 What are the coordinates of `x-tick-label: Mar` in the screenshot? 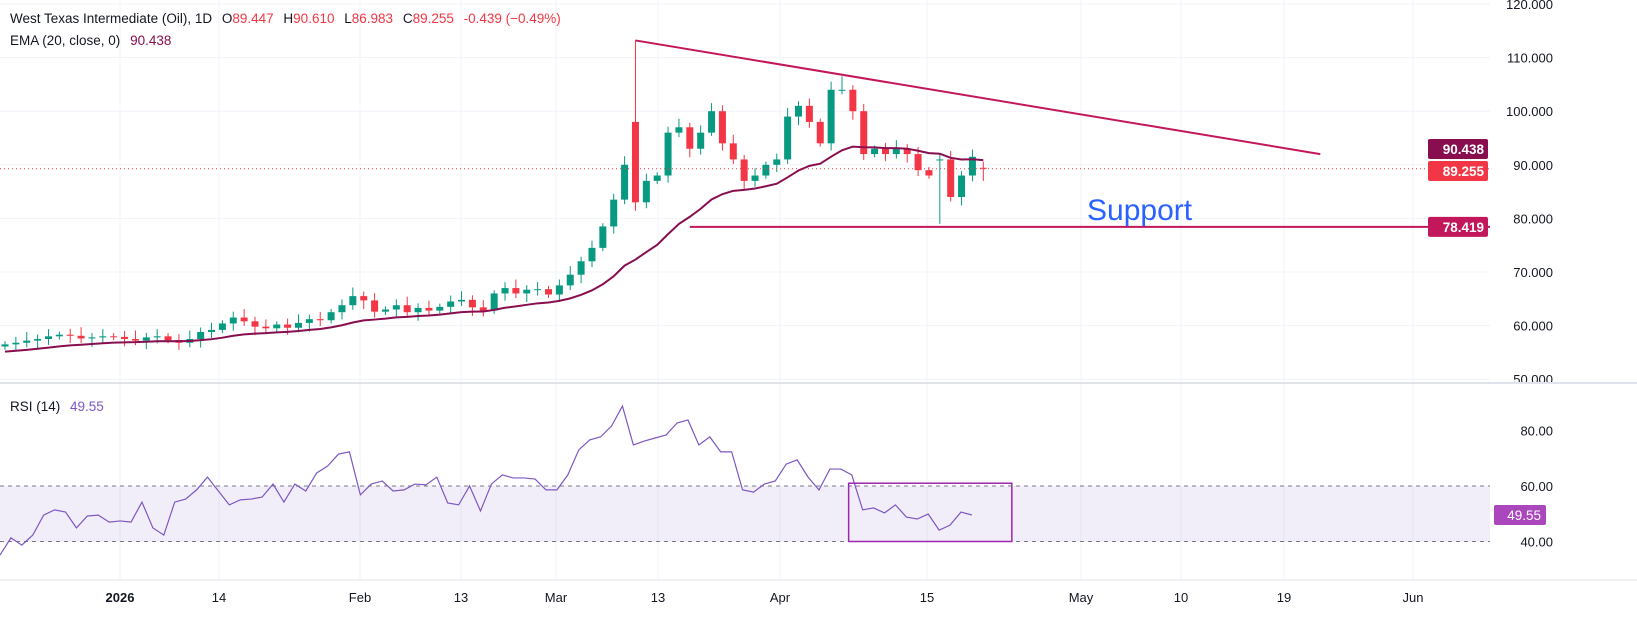 It's located at (556, 597).